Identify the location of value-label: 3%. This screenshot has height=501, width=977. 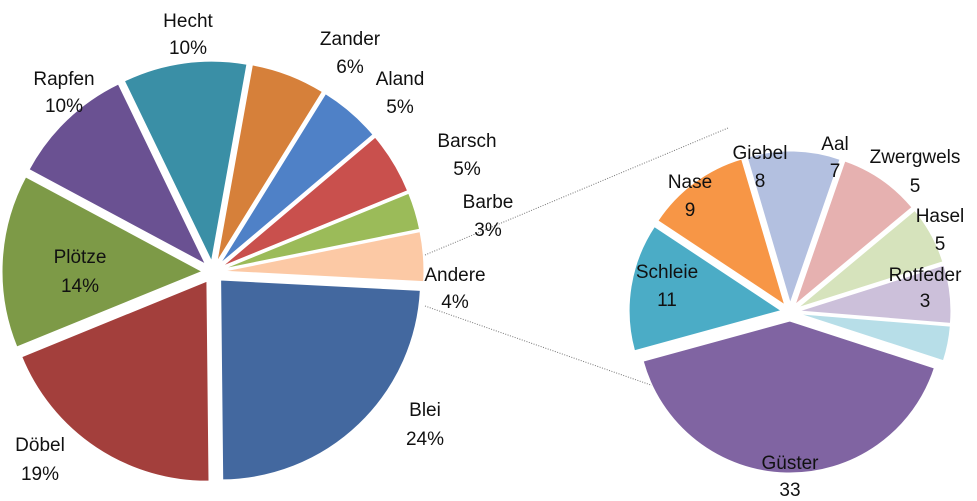
(488, 230).